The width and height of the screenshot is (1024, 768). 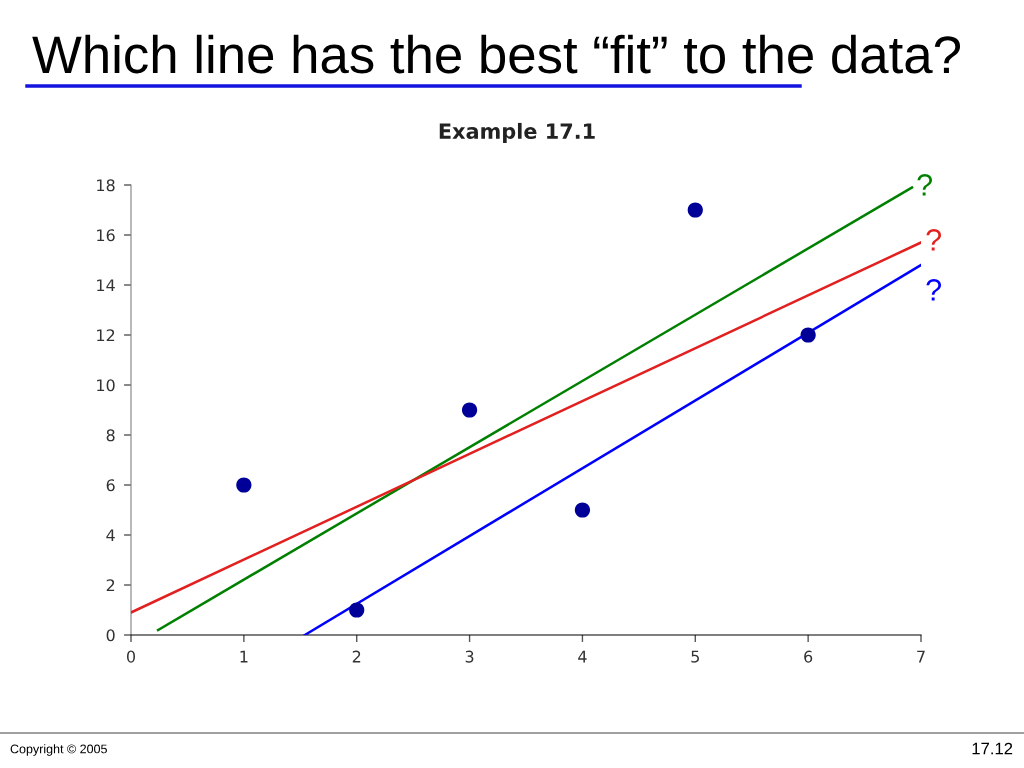 What do you see at coordinates (106, 285) in the screenshot?
I see `y-tick-label: 14` at bounding box center [106, 285].